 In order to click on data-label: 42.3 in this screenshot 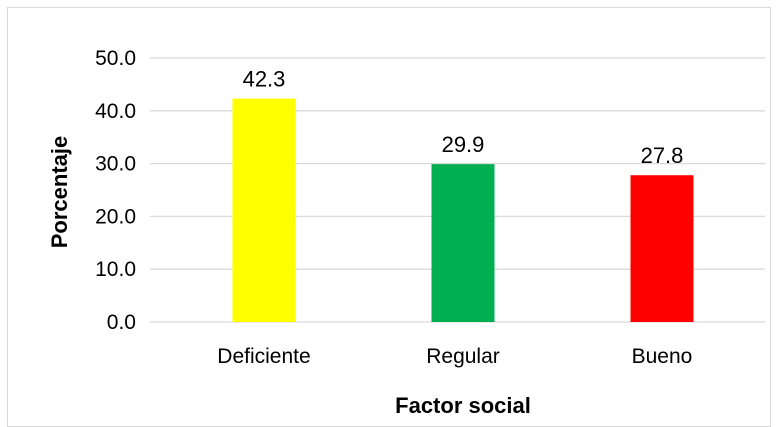, I will do `click(264, 79)`.